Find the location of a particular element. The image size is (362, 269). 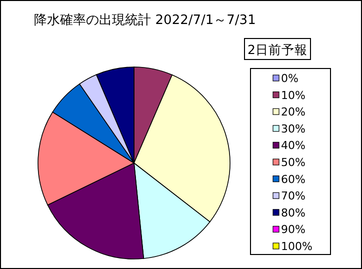

legend-label: 70% is located at coordinates (293, 196).